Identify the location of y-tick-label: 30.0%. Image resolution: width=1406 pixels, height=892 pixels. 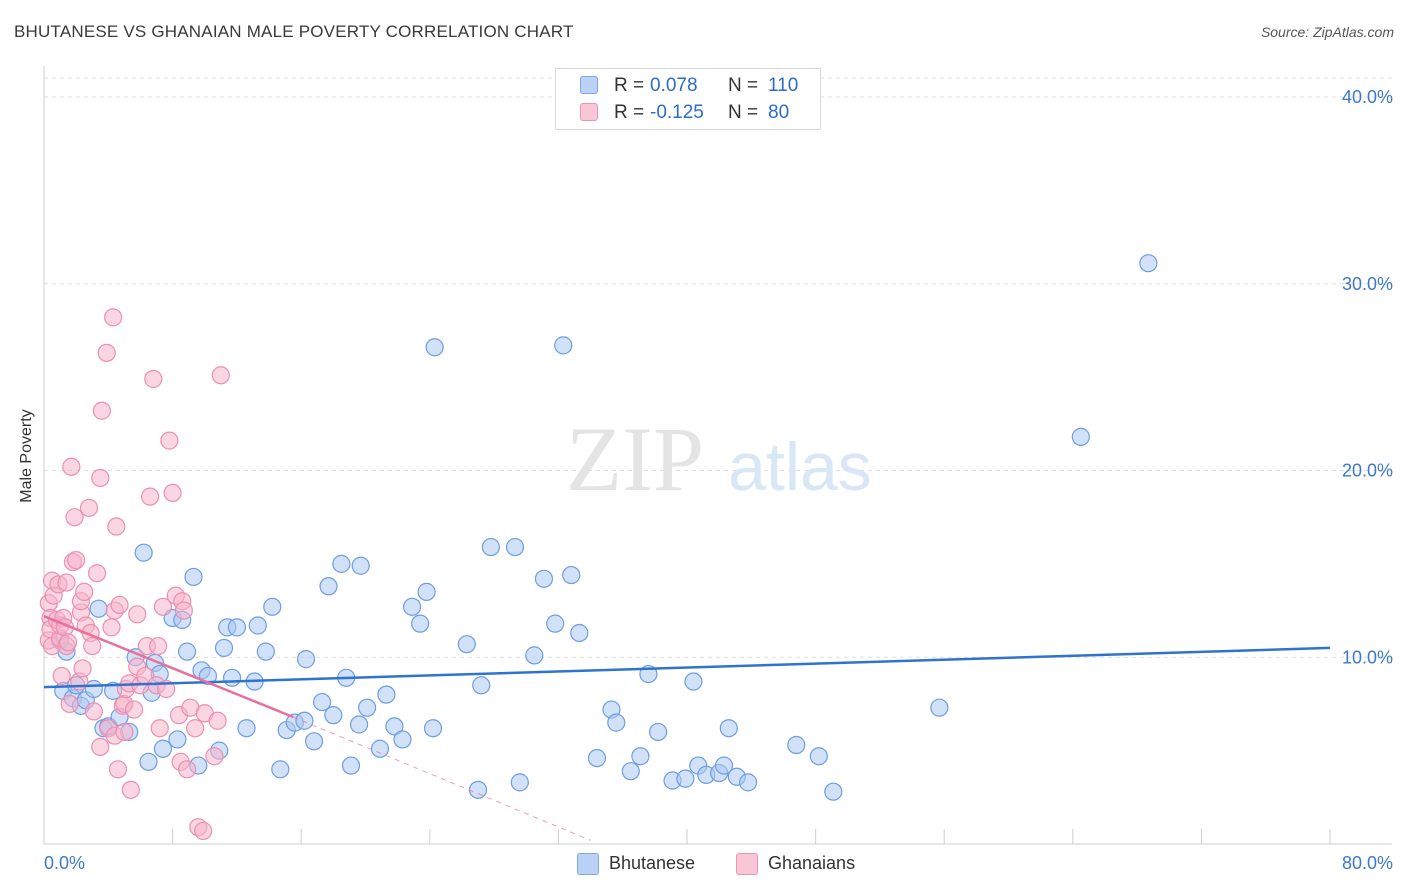
(1367, 284).